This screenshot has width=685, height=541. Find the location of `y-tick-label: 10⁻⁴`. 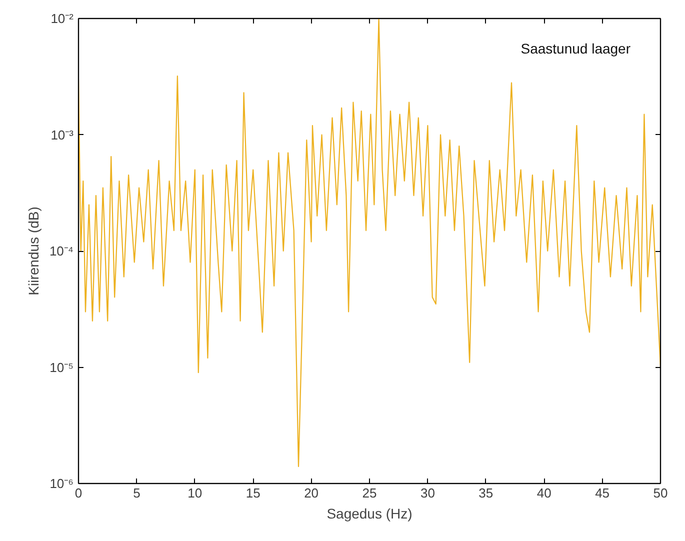

y-tick-label: 10⁻⁴ is located at coordinates (61, 251).